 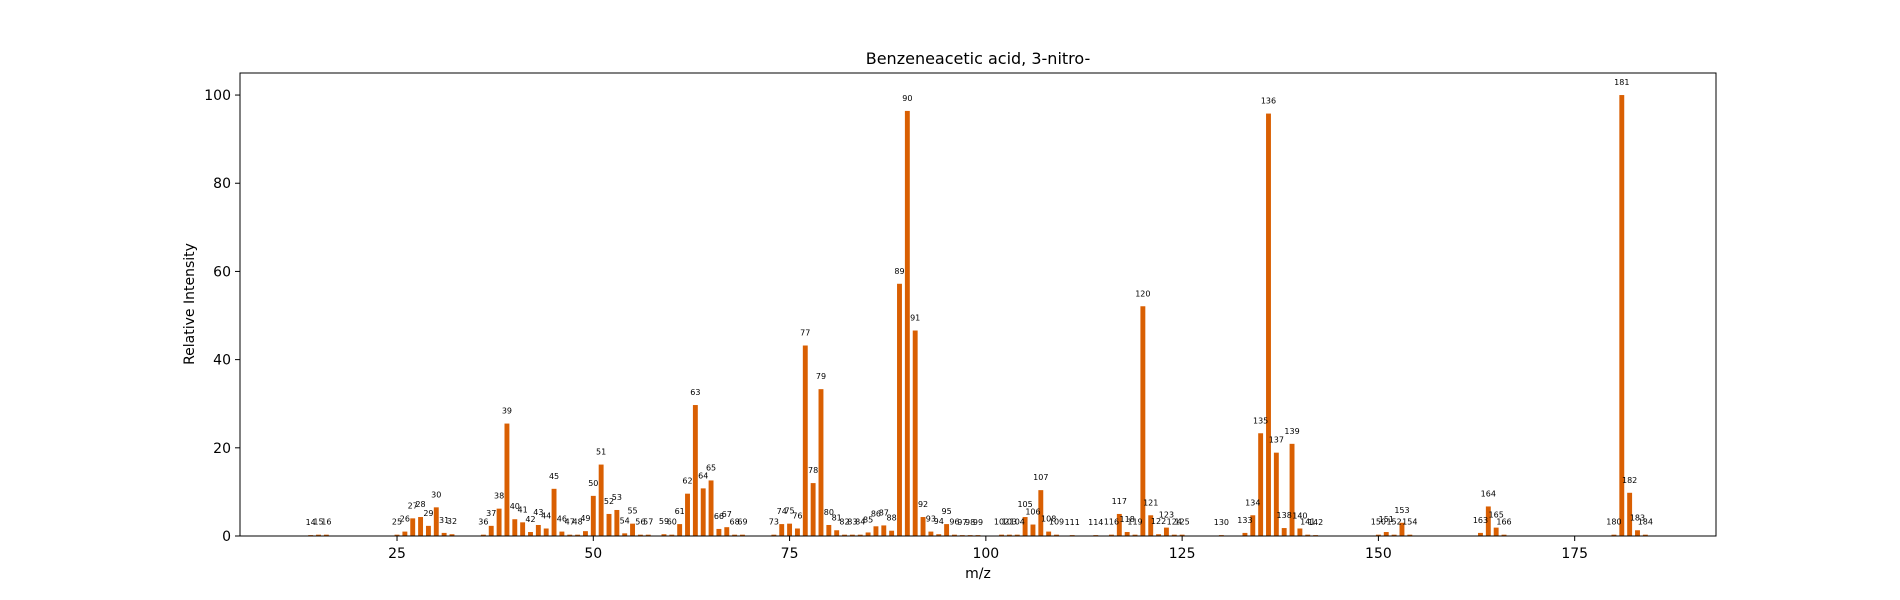 I want to click on peak-label-mz-153: 153, so click(x=1401, y=510).